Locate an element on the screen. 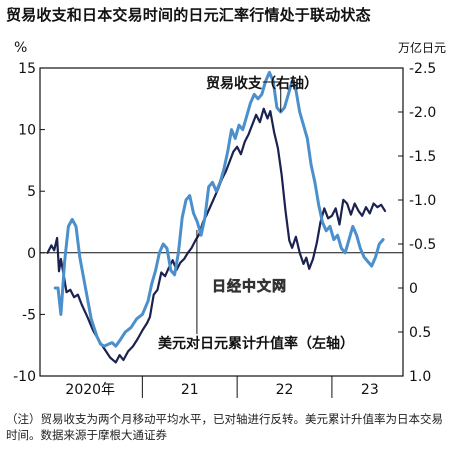 The height and width of the screenshot is (449, 450). x-tick-label: 21 is located at coordinates (190, 390).